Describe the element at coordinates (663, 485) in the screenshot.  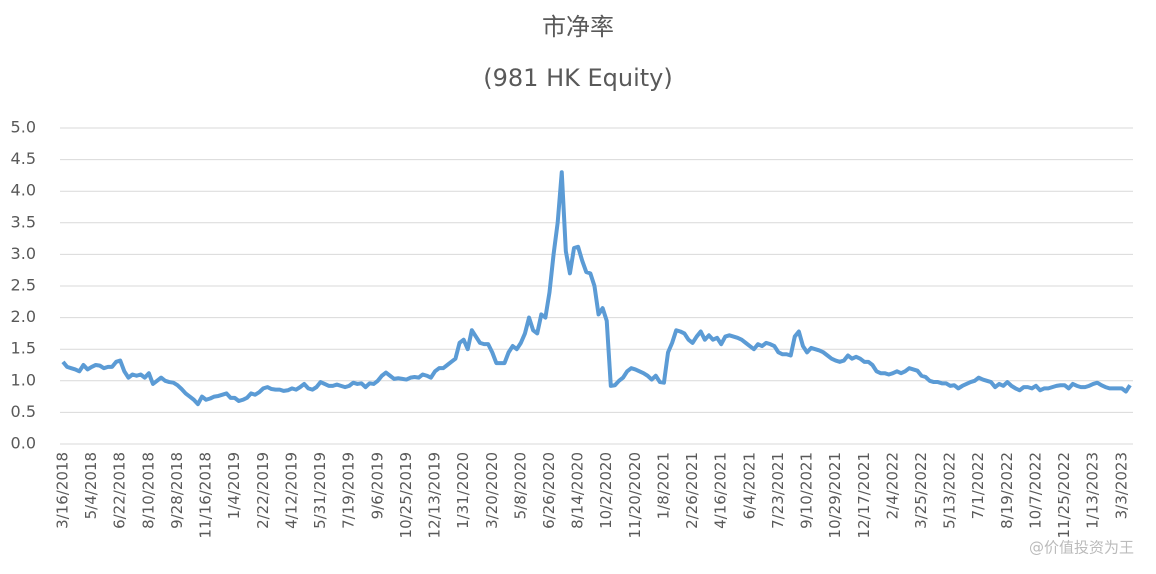
I see `x-tick-label: 1/8/2021` at that location.